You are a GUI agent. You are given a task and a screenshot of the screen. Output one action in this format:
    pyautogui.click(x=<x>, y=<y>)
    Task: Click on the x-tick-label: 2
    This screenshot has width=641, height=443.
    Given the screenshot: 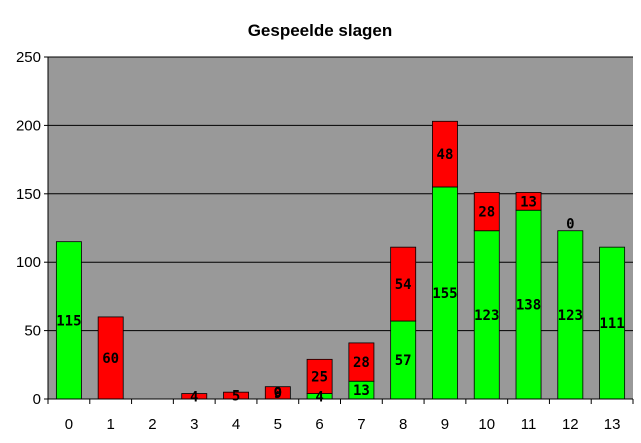 What is the action you would take?
    pyautogui.click(x=152, y=424)
    